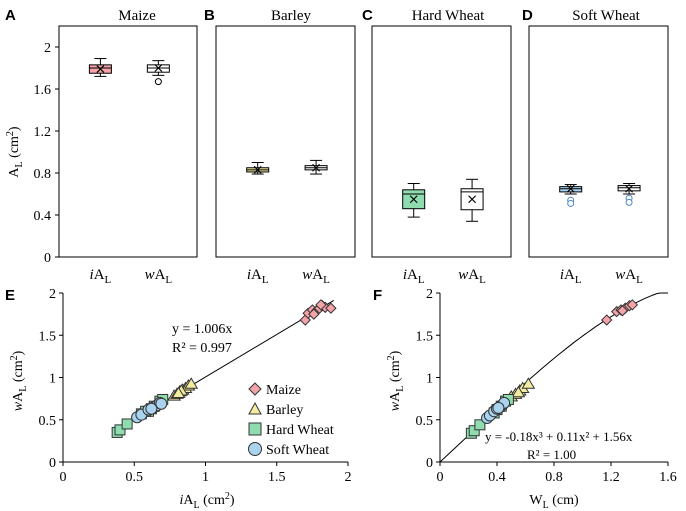 The width and height of the screenshot is (686, 511). Describe the element at coordinates (425, 421) in the screenshot. I see `y-tick-label: 0.5` at that location.